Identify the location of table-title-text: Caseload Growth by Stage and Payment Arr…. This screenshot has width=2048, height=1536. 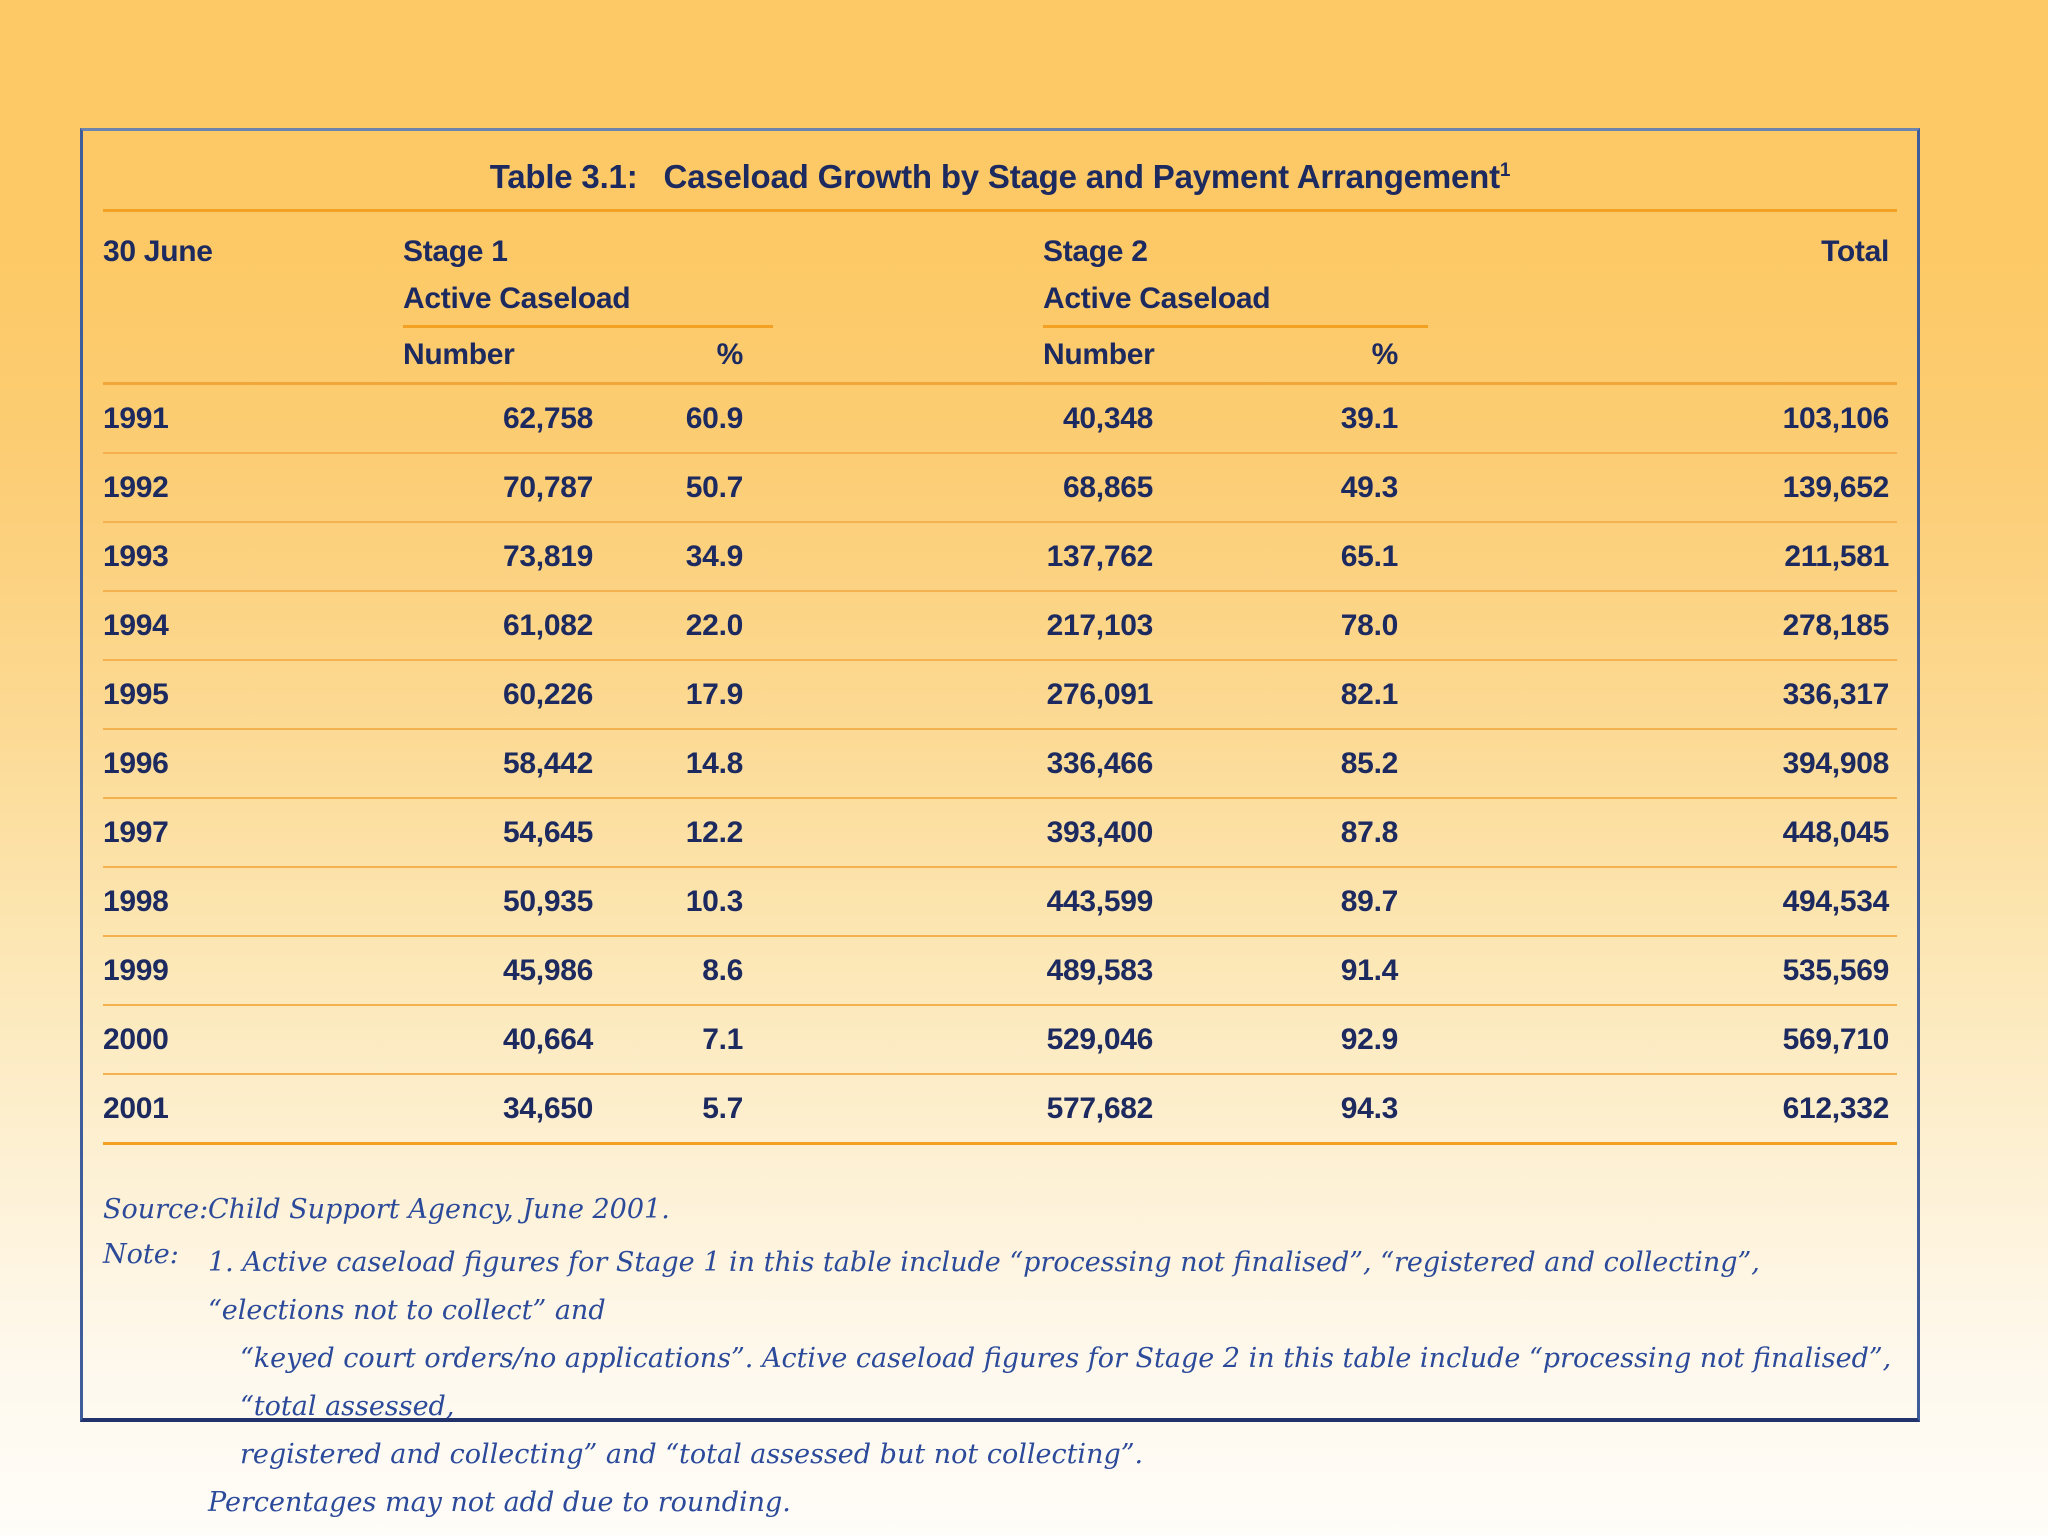
(1087, 176).